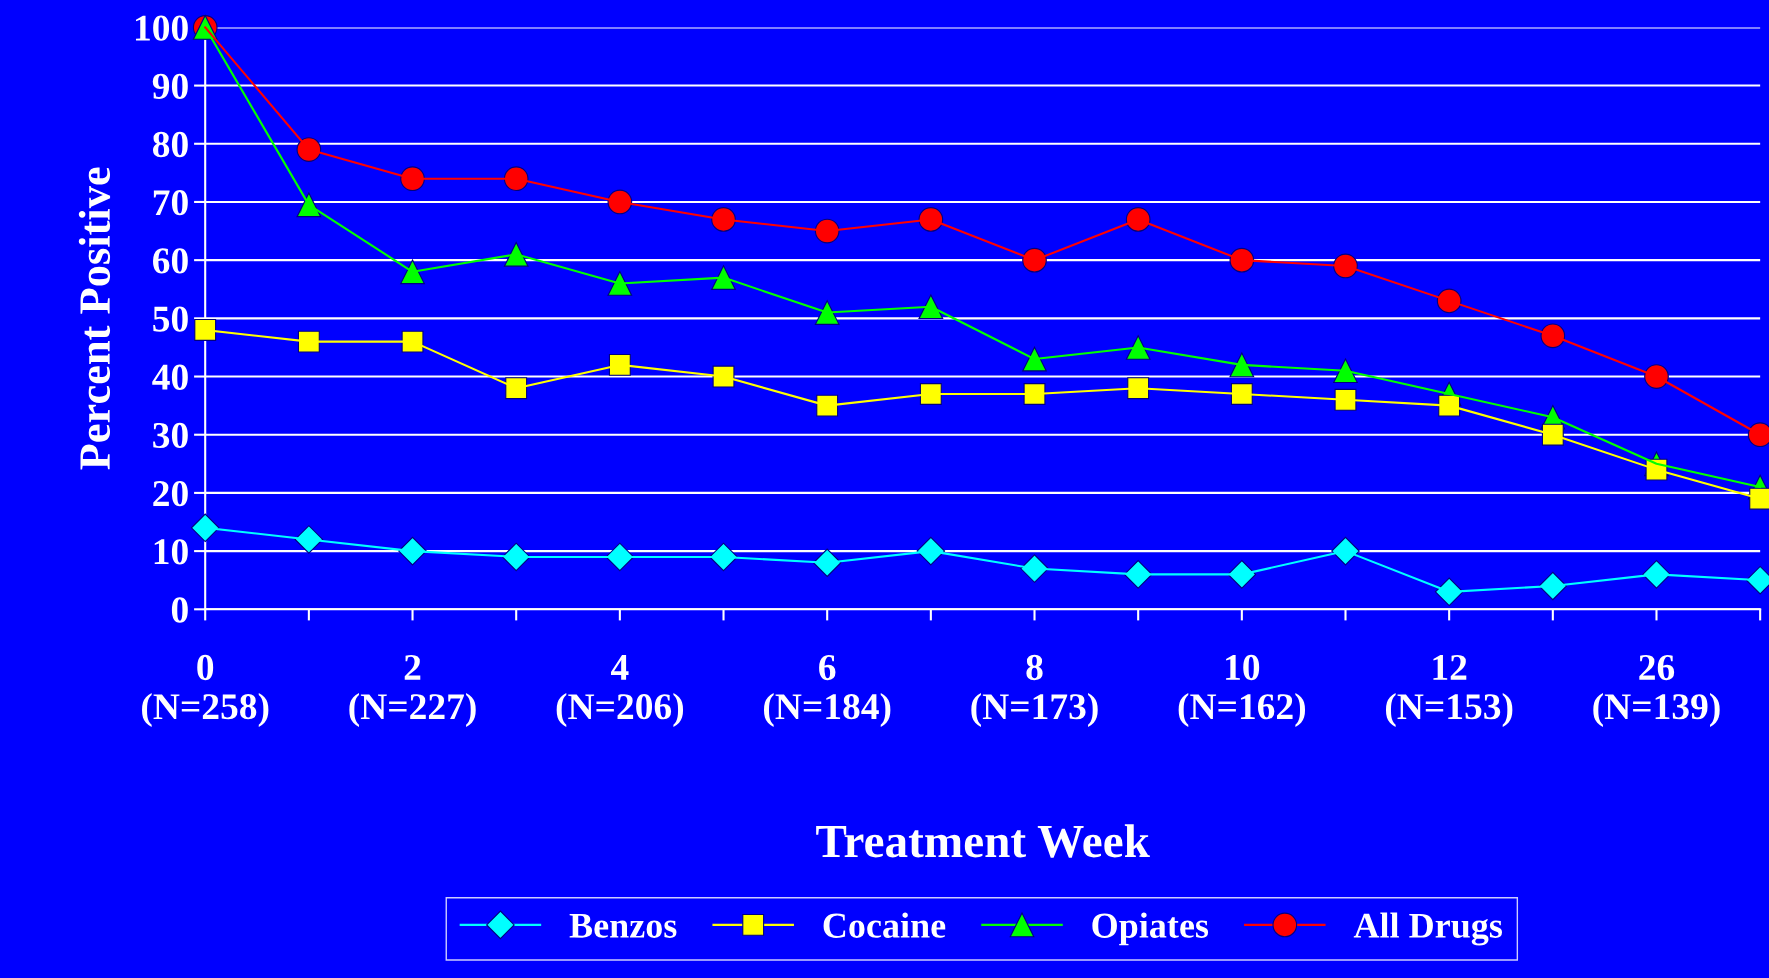 The image size is (1769, 978). I want to click on y-tick-label: 0, so click(179, 610).